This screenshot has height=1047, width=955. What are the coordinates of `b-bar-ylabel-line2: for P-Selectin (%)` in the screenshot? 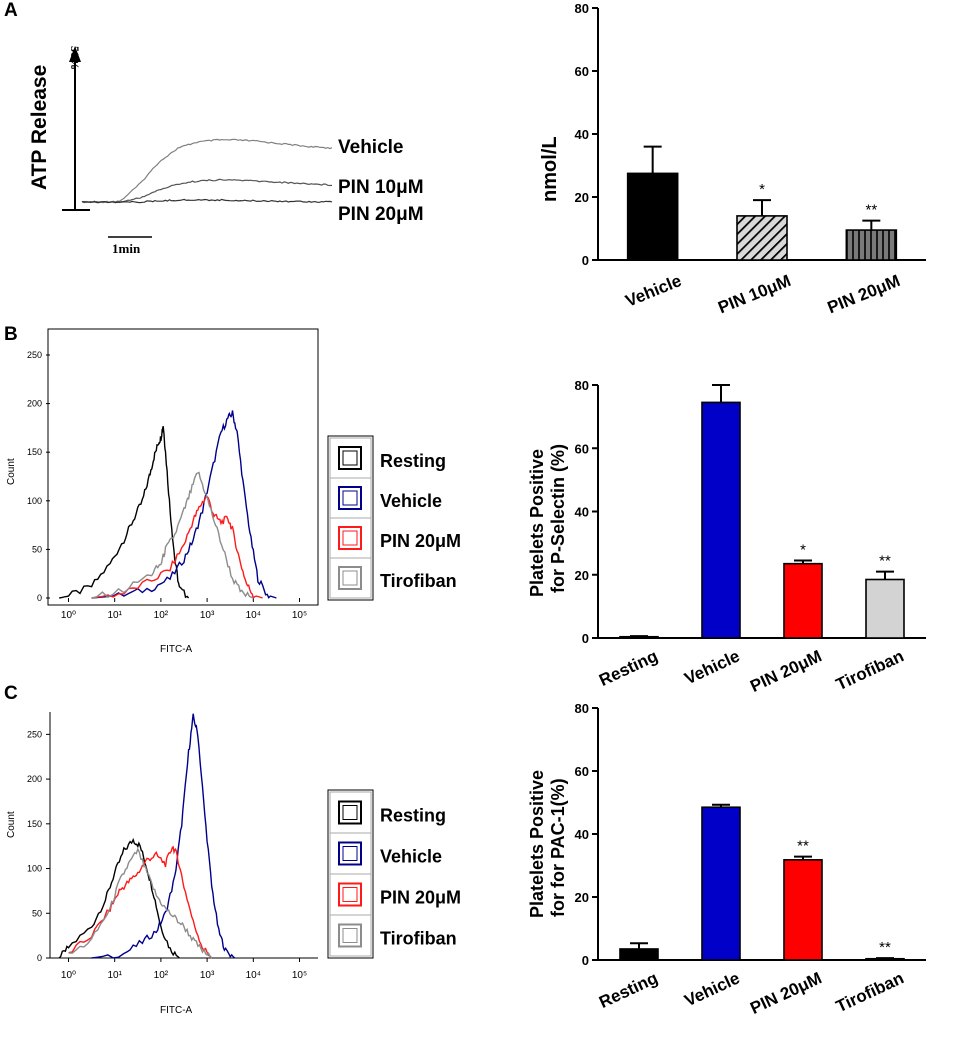 It's located at (558, 518).